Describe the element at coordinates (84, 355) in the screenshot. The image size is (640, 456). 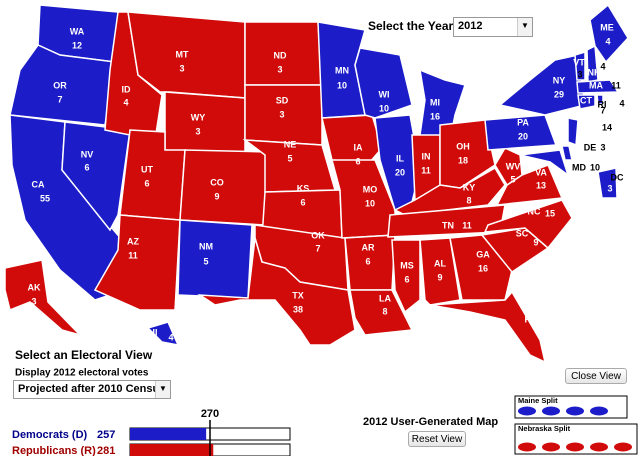
I see `view-title: Select an Electoral View` at that location.